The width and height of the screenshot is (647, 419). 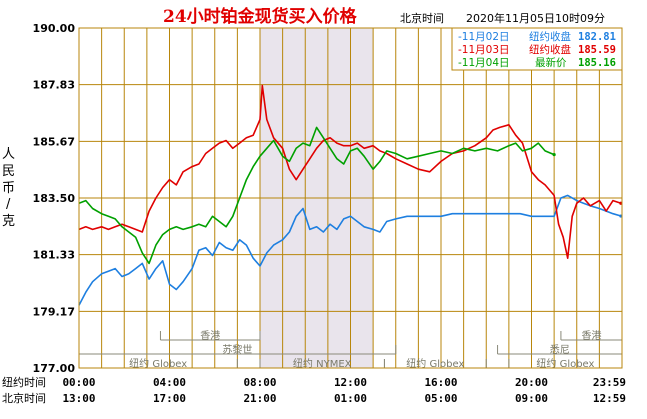 I want to click on x-tick-label: 05:00, so click(x=440, y=398).